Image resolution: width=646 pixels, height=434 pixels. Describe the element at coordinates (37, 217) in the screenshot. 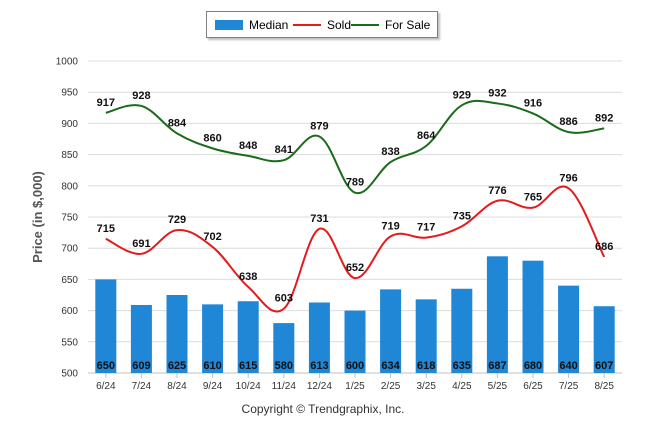

I see `y-axis-label: Price (in $,000)` at that location.